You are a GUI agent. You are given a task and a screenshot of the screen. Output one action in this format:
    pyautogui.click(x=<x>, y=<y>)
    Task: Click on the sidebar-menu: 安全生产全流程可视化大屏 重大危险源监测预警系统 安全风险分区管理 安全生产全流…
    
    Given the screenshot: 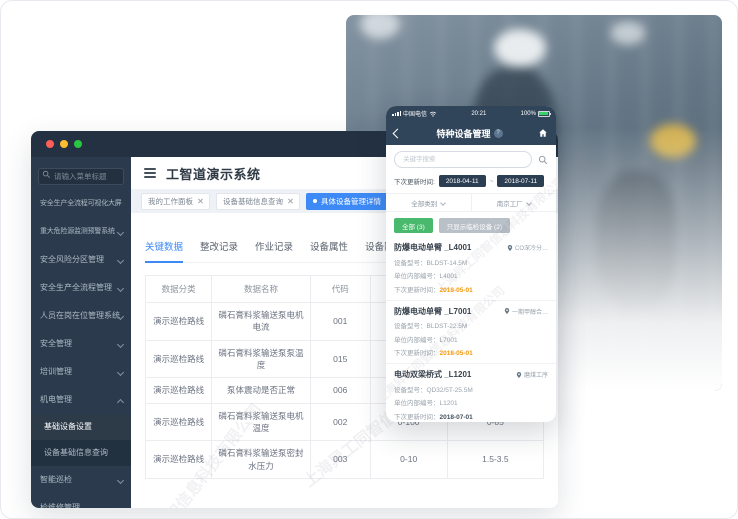 What is the action you would take?
    pyautogui.click(x=81, y=349)
    